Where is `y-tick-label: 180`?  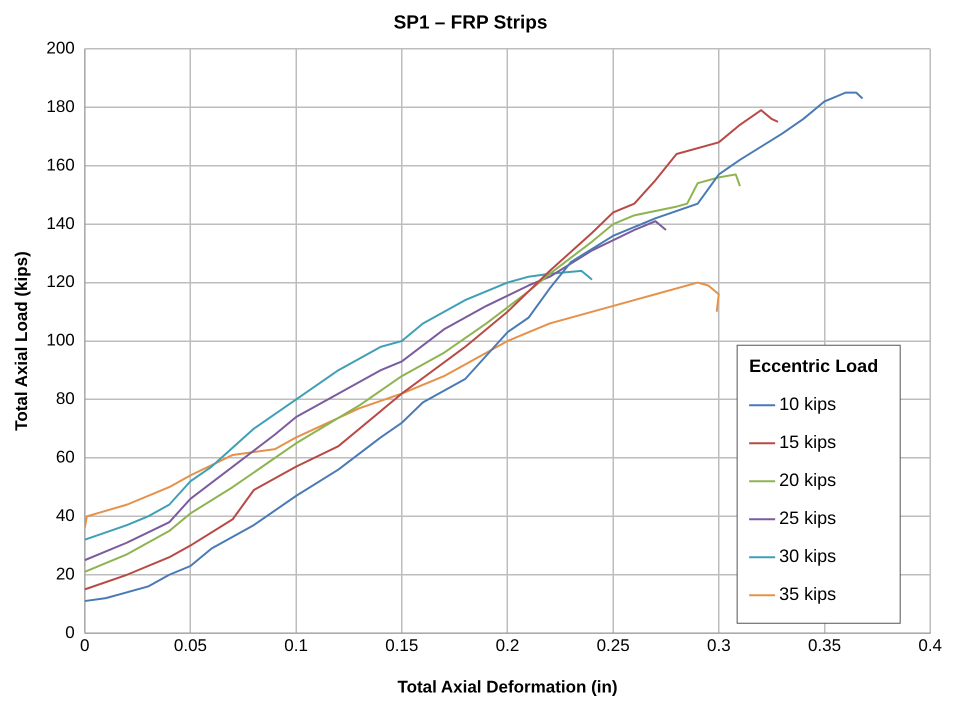 y-tick-label: 180 is located at coordinates (60, 106).